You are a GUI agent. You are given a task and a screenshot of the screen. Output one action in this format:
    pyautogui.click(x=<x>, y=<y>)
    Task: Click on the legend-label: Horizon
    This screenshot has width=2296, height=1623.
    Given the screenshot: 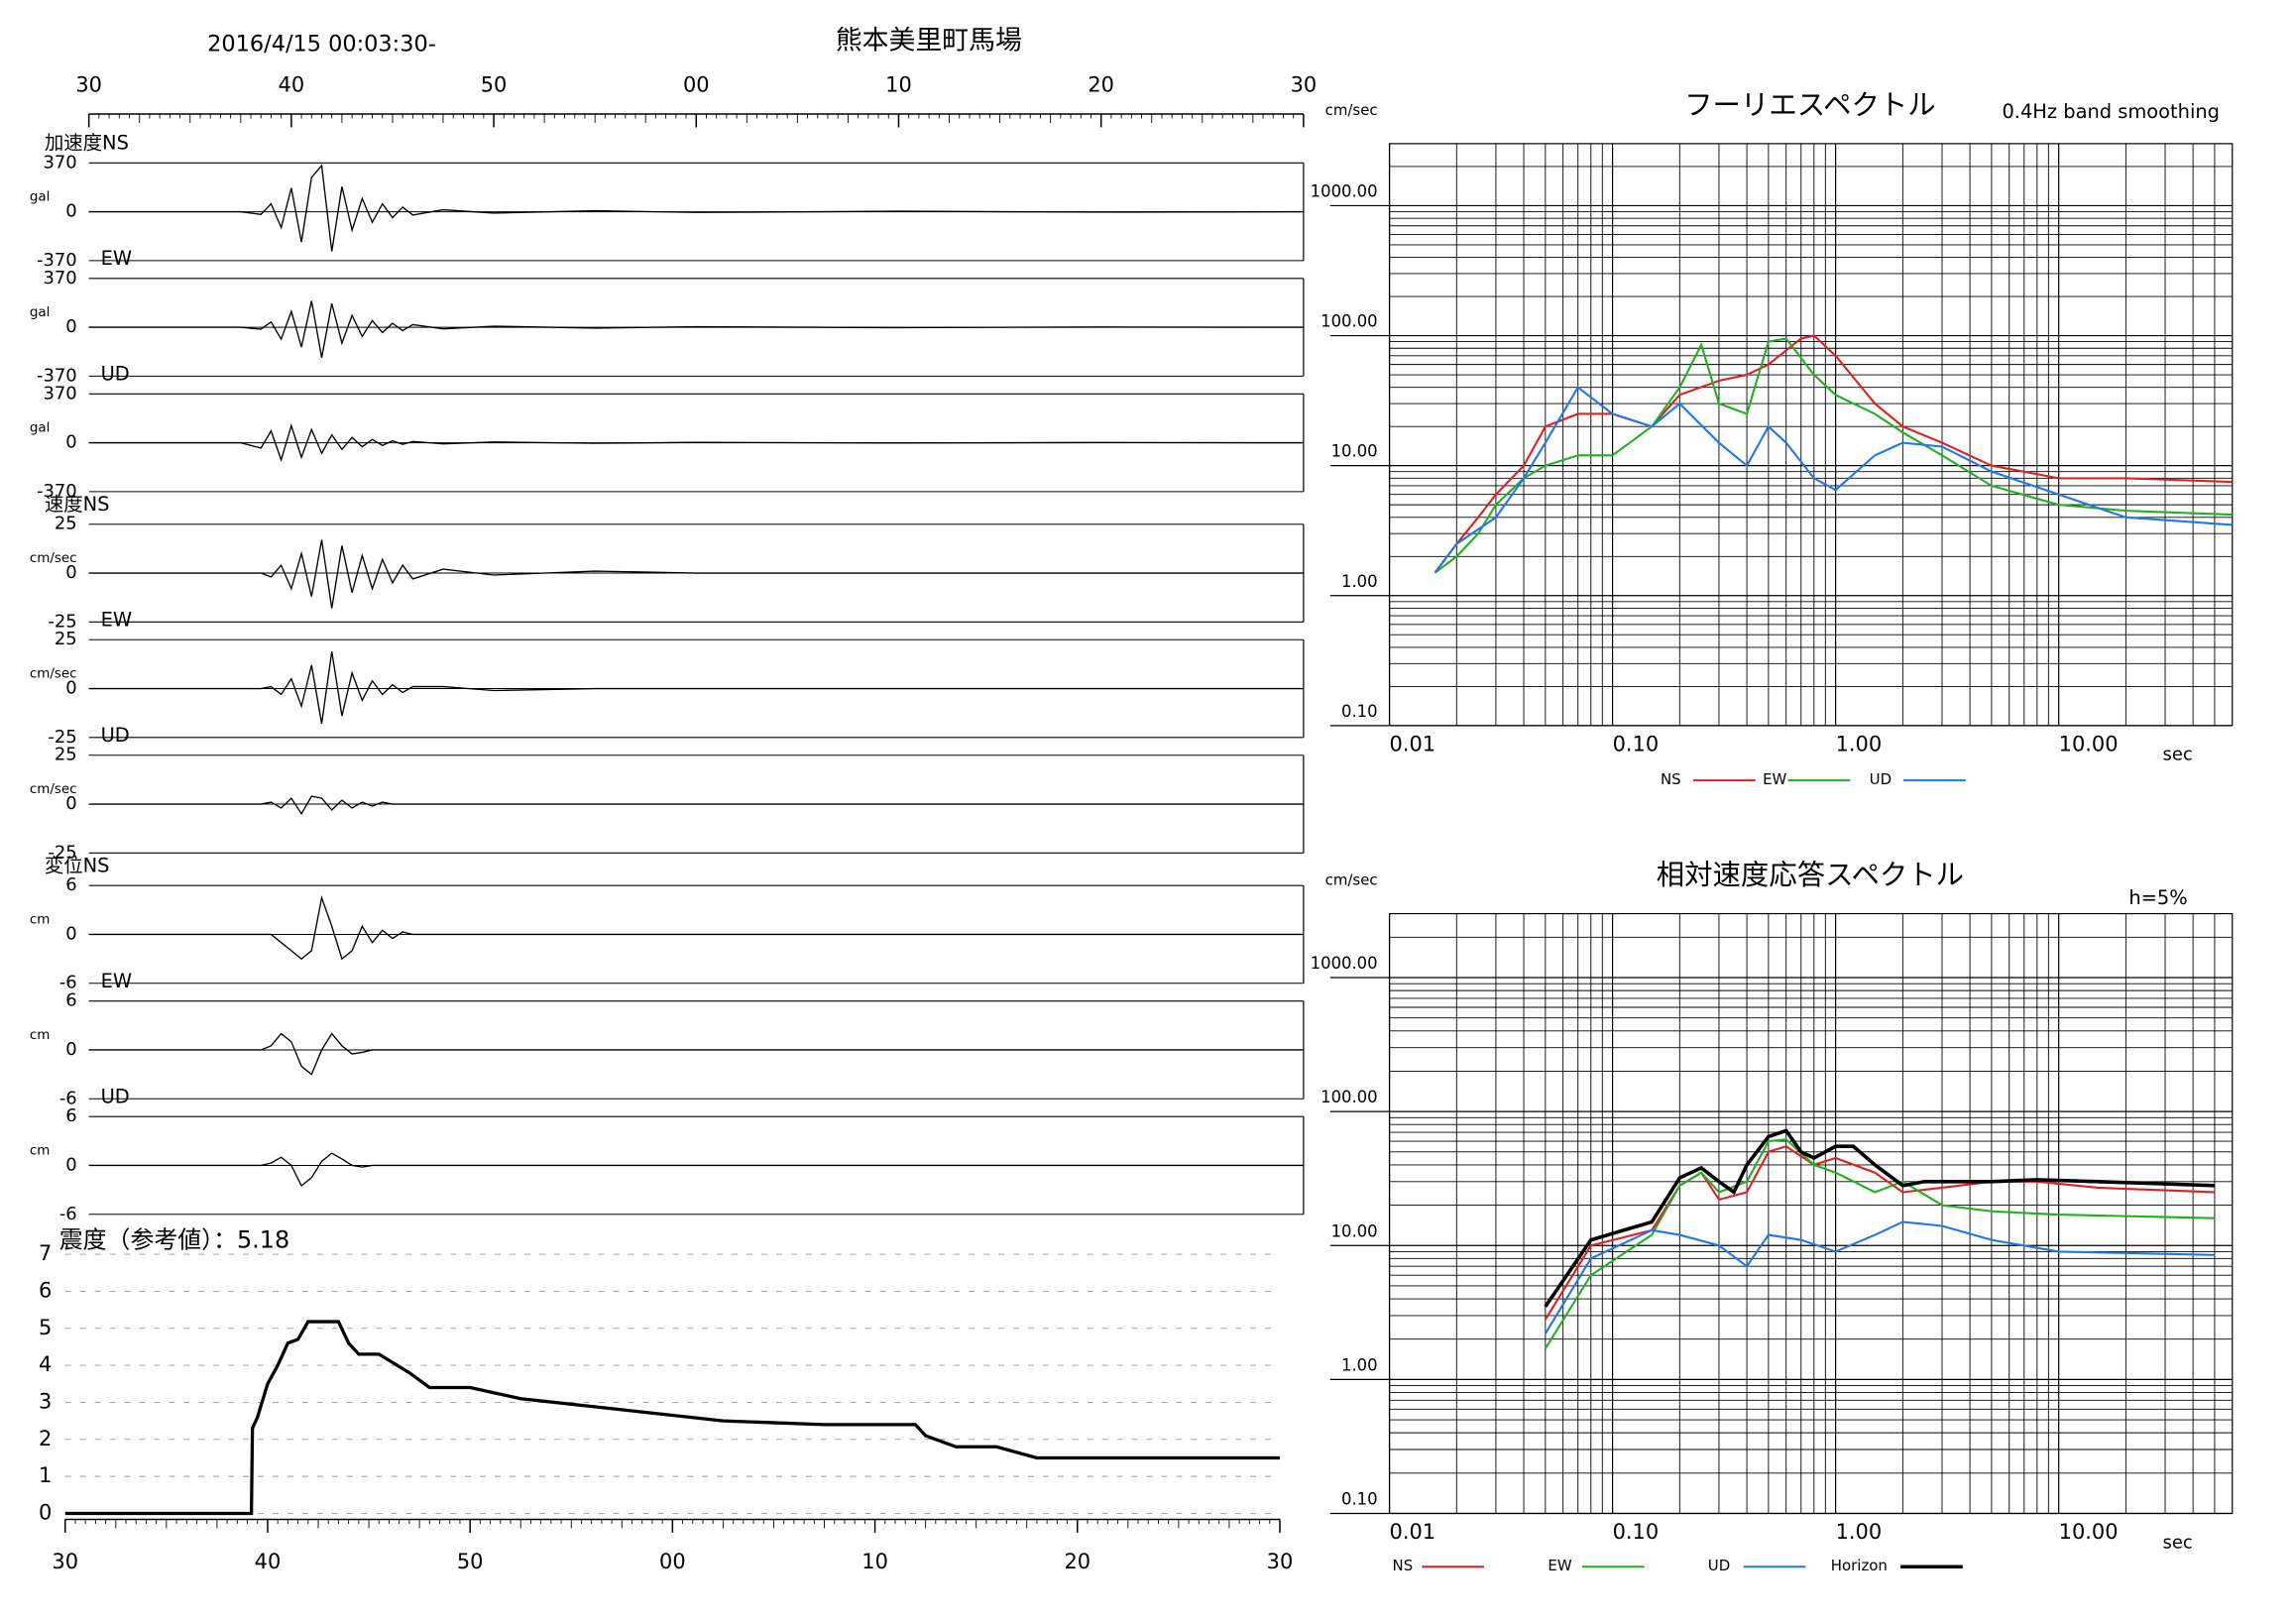 What is the action you would take?
    pyautogui.click(x=1860, y=1565)
    